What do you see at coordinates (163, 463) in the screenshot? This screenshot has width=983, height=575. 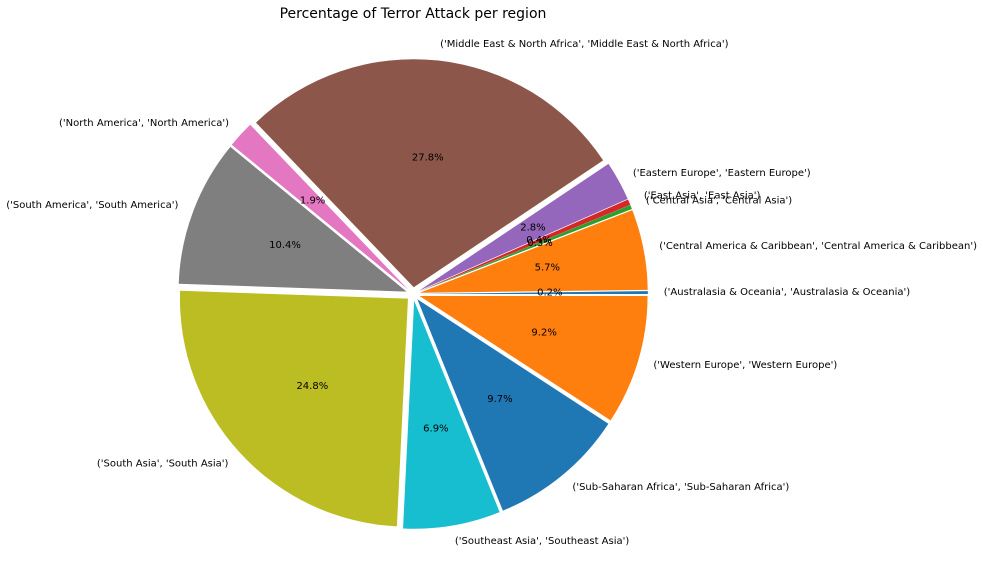 I see `pie-slice-label: ('South Asia', 'South Asia')` at bounding box center [163, 463].